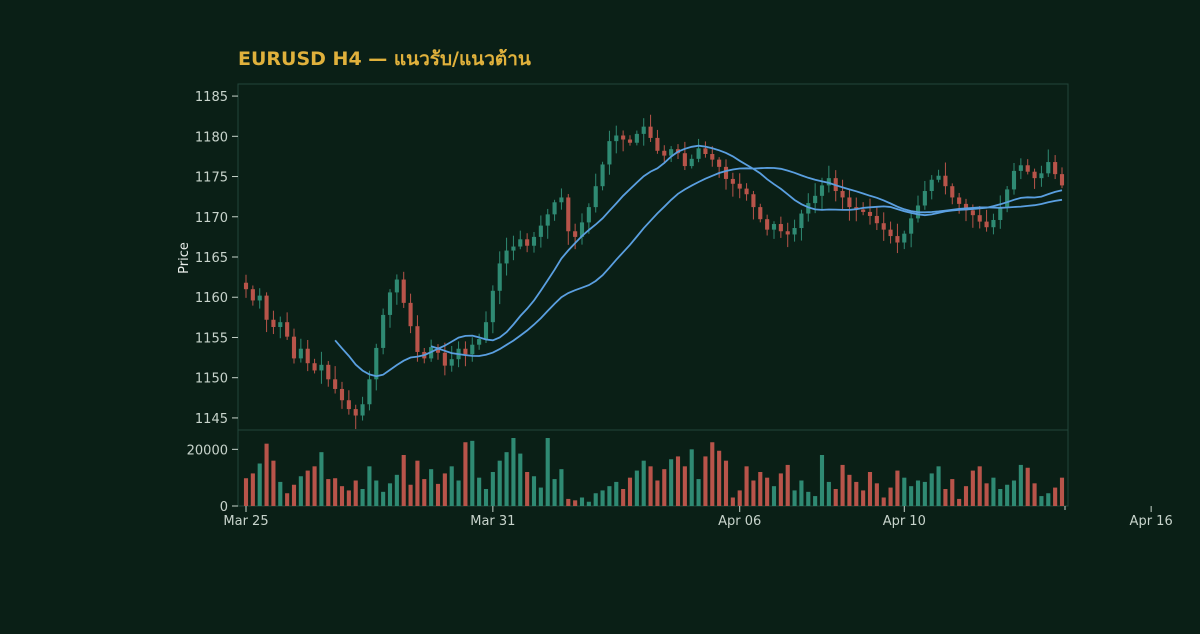 This screenshot has height=634, width=1200. I want to click on price-axis-ticks: 1145 1150 1155 1160 1165 1170 1175 1180 1185, so click(216, 258).